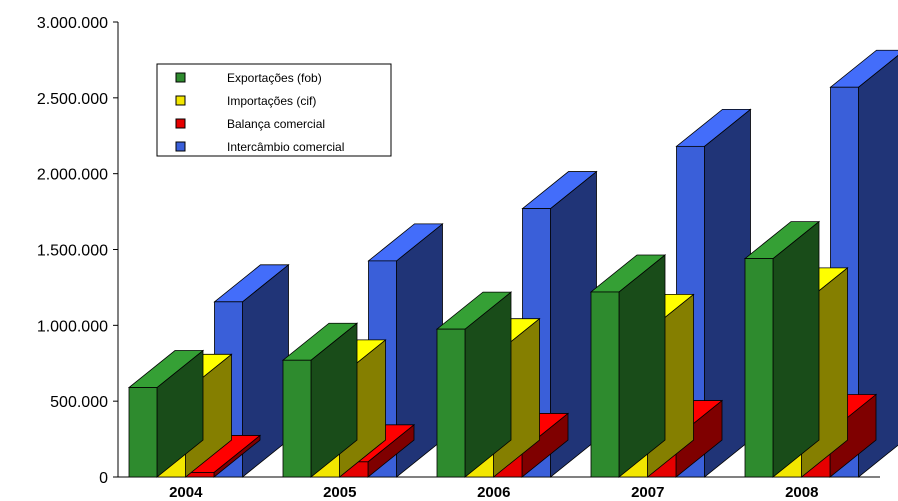  I want to click on legend-label: Balança comercial, so click(276, 124).